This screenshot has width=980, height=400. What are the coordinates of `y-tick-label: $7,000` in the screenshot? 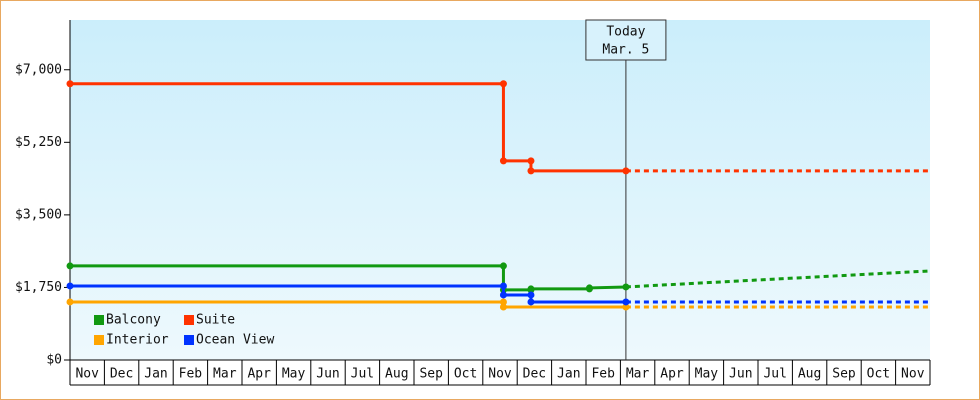 It's located at (38, 69).